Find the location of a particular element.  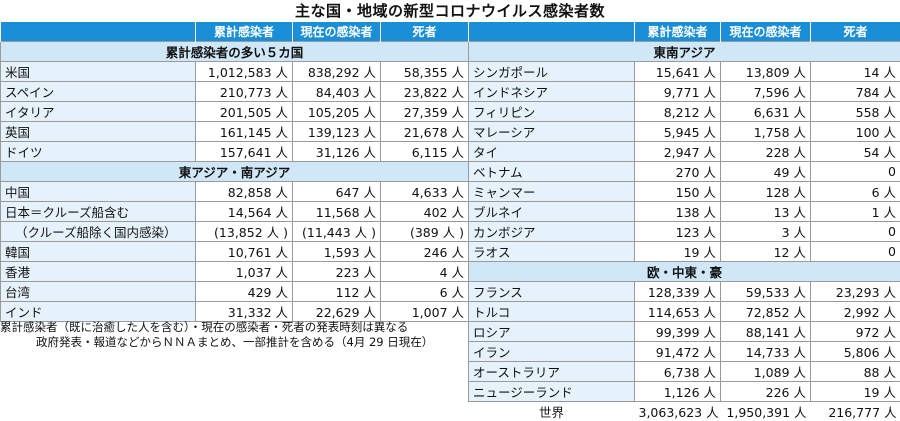

header-blank is located at coordinates (98, 32).